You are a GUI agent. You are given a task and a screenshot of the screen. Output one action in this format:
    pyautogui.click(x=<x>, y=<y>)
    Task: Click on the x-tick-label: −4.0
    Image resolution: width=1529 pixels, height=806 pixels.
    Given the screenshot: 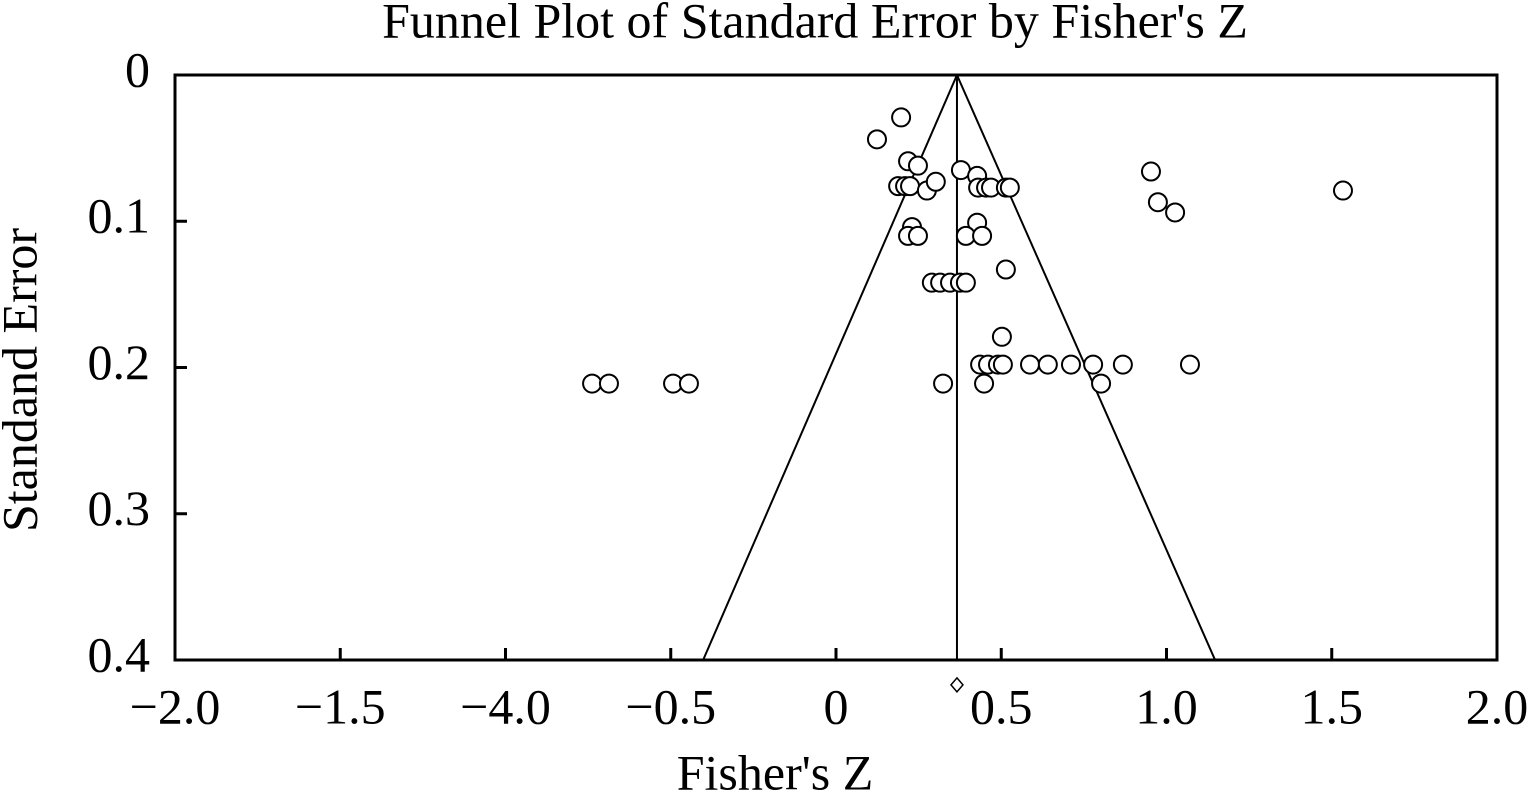 What is the action you would take?
    pyautogui.click(x=505, y=706)
    